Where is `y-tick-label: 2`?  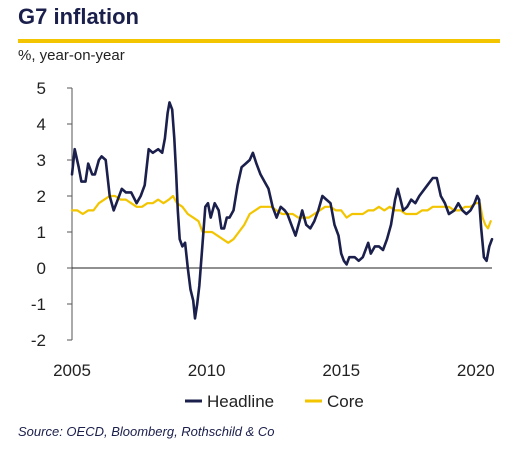 y-tick-label: 2 is located at coordinates (41, 196).